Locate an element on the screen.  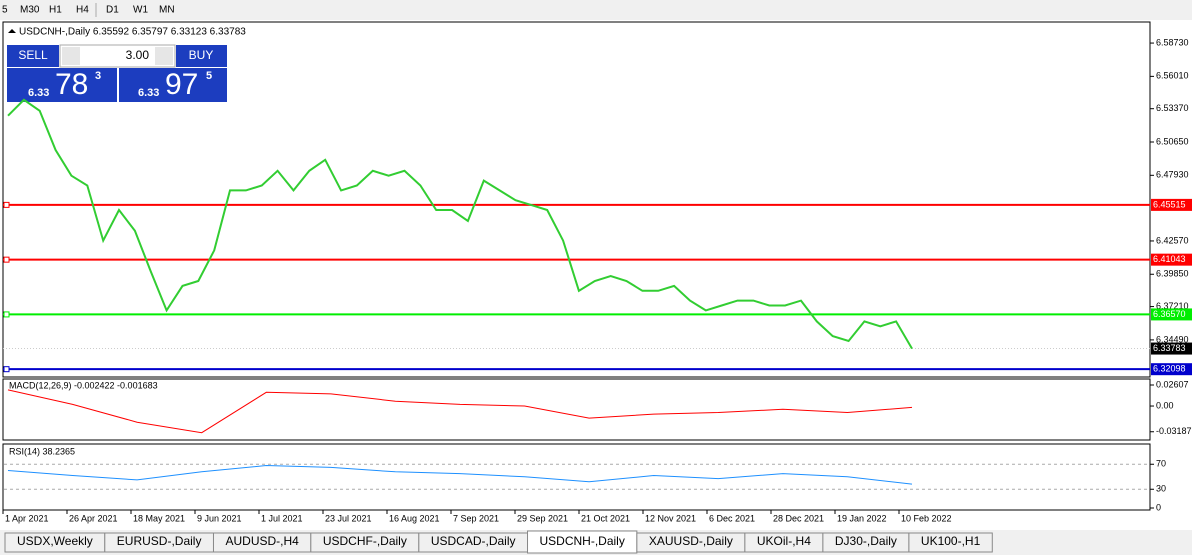
x-tick-label: 6 Dec 2021 is located at coordinates (732, 518).